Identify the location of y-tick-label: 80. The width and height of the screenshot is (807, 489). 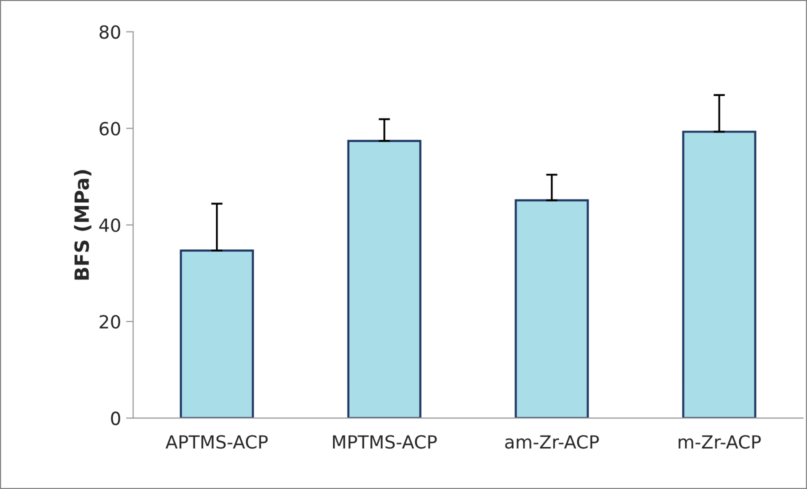
(110, 32).